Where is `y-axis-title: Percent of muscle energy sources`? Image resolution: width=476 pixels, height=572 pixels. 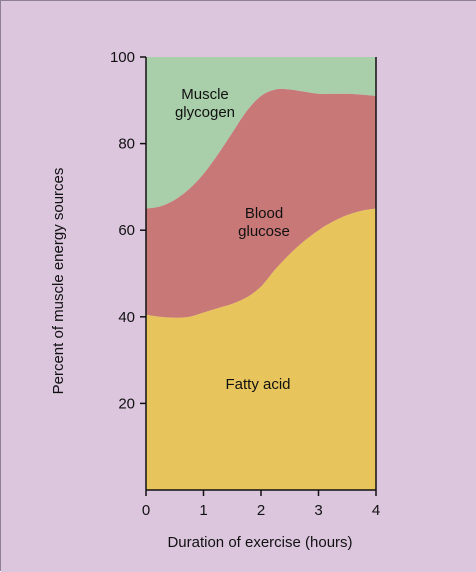
y-axis-title: Percent of muscle energy sources is located at coordinates (58, 281).